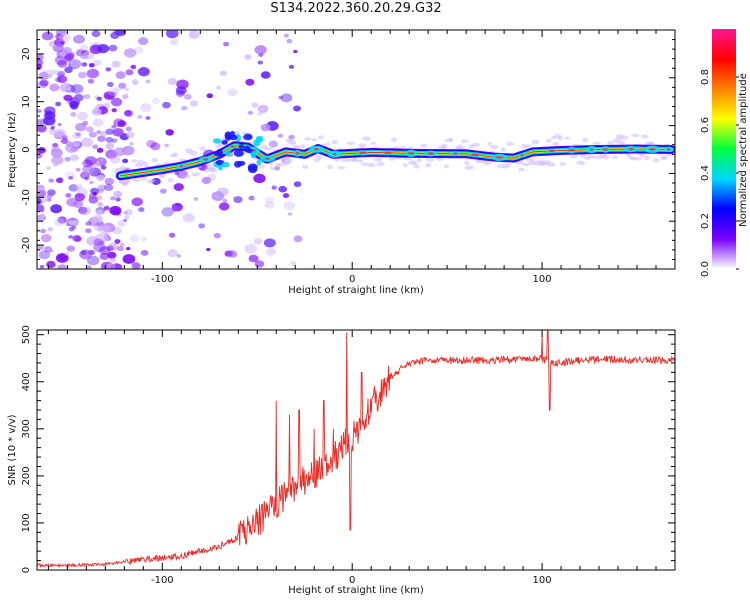 This screenshot has width=750, height=600. I want to click on y-tick-label: 0, so click(26, 149).